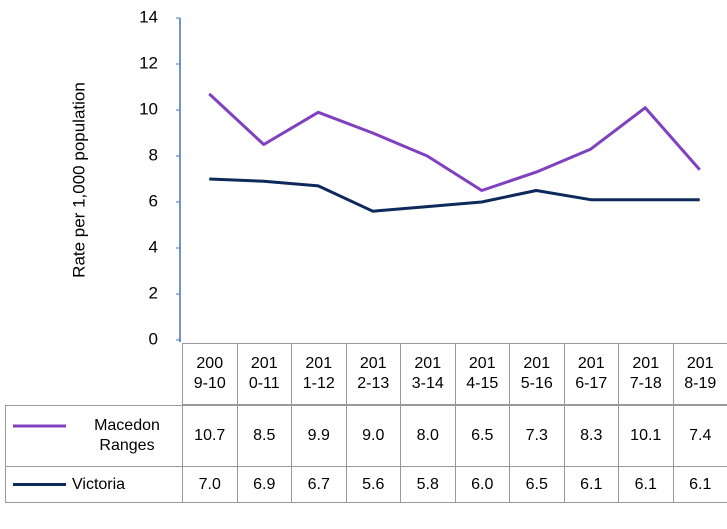 Image resolution: width=727 pixels, height=529 pixels. Describe the element at coordinates (482, 374) in the screenshot. I see `x-tick-label: 2014-15` at that location.